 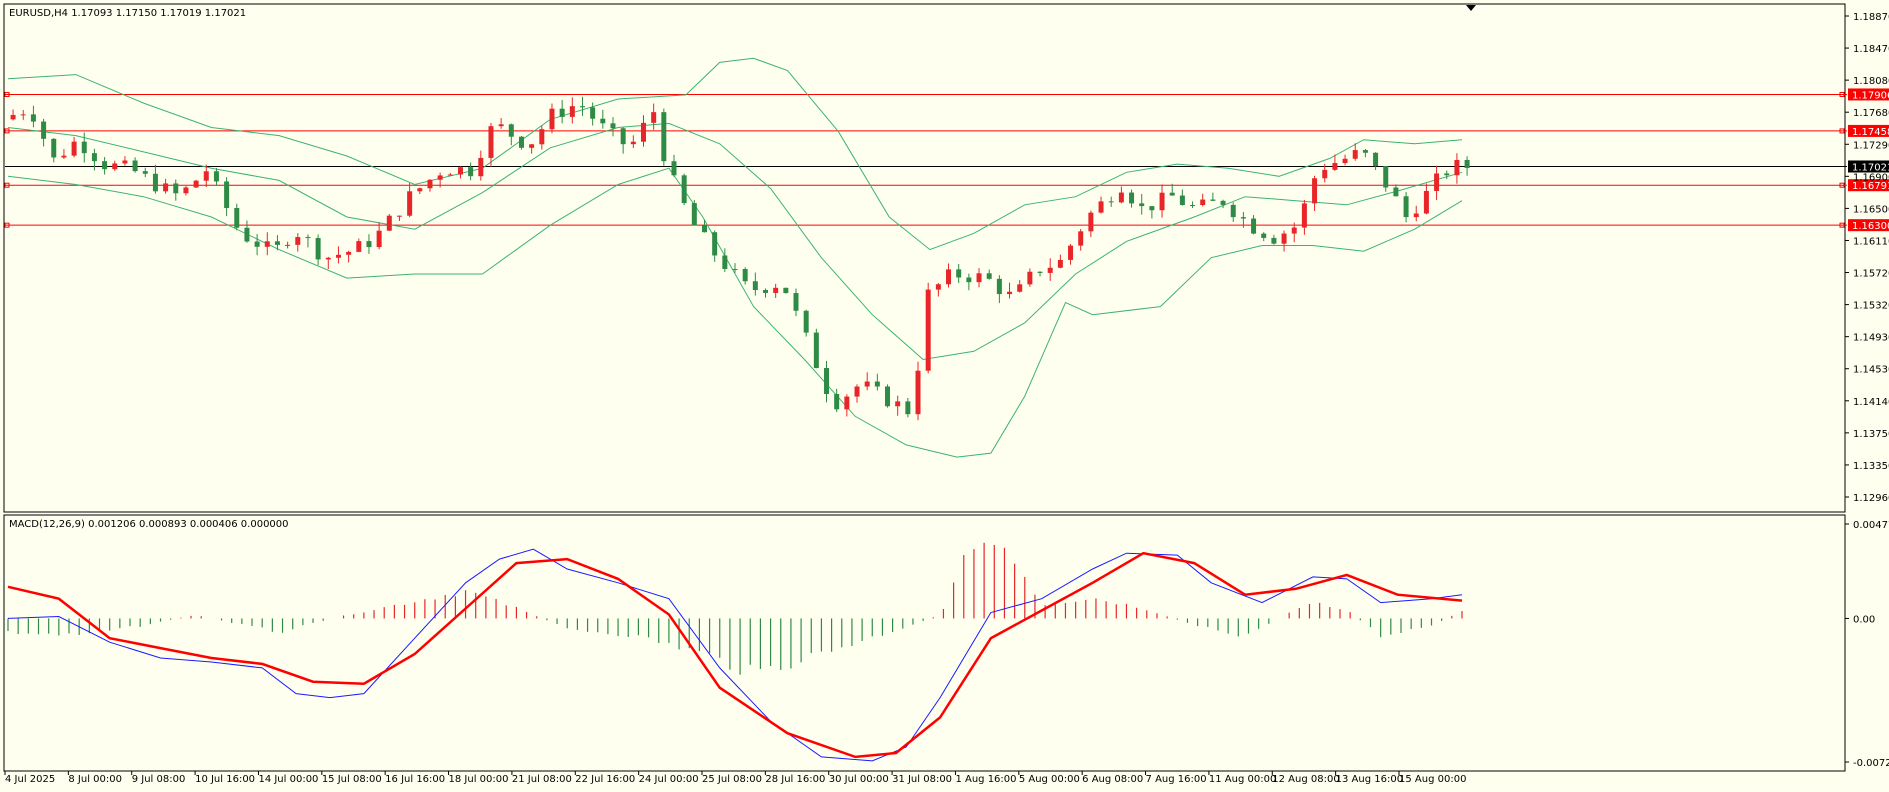 I want to click on time-tick-label: 15 Aug 00:00, so click(x=1432, y=779).